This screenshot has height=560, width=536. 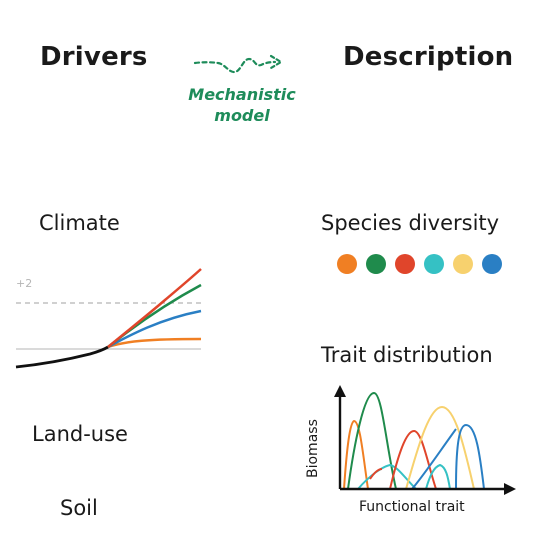 I want to click on trait-y-axis-arrowhead-icon, so click(x=340, y=391).